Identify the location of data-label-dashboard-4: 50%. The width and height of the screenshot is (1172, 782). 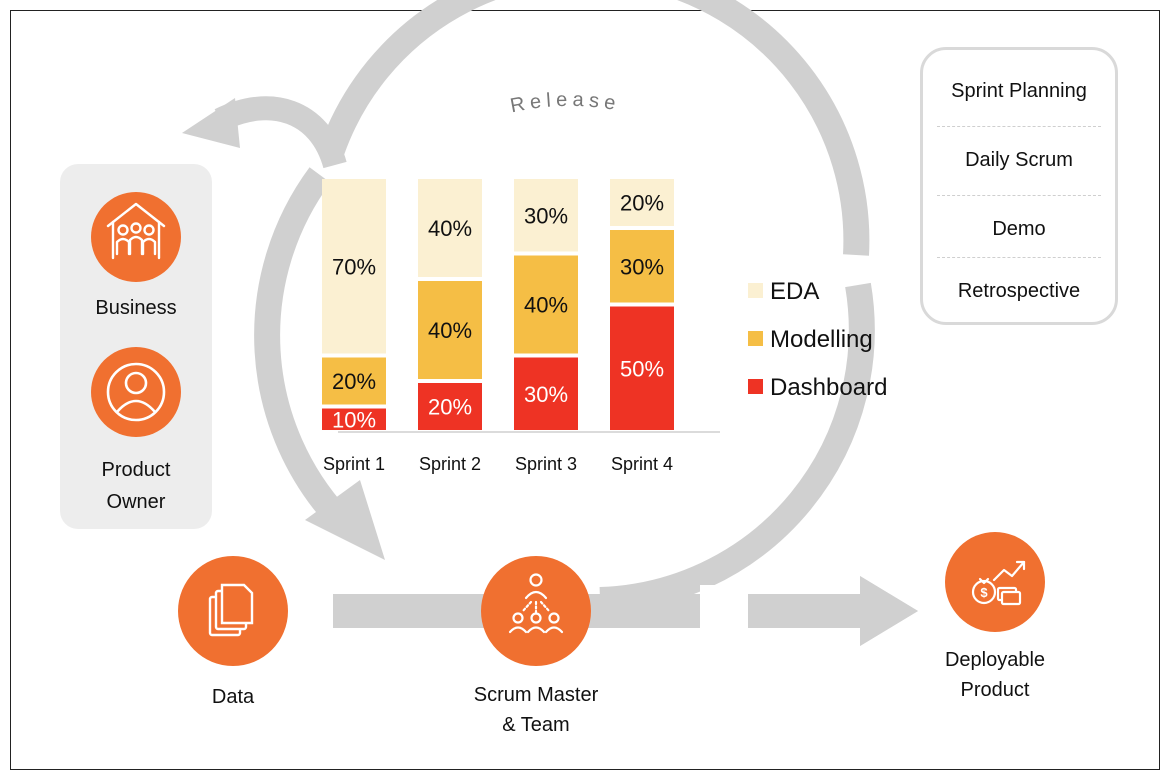
(642, 368).